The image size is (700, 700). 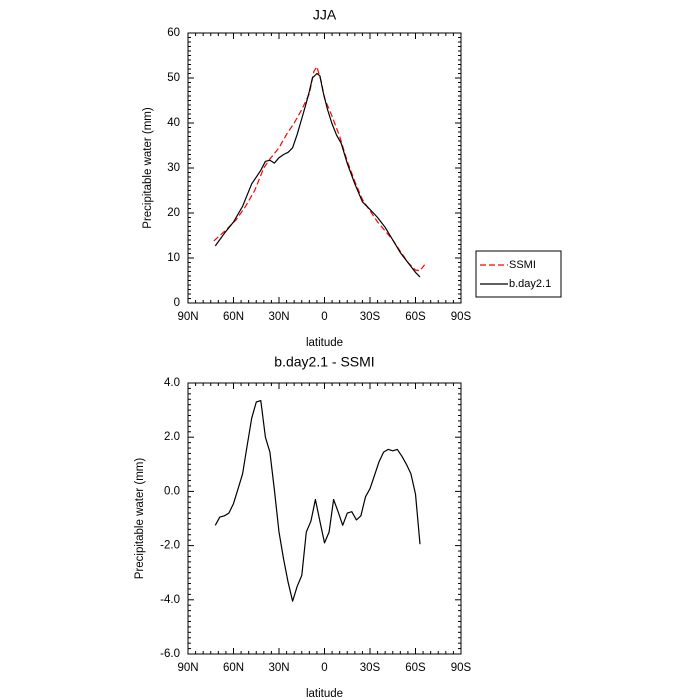 I want to click on chart-title: b.day2.1 - SSMI, so click(x=324, y=362).